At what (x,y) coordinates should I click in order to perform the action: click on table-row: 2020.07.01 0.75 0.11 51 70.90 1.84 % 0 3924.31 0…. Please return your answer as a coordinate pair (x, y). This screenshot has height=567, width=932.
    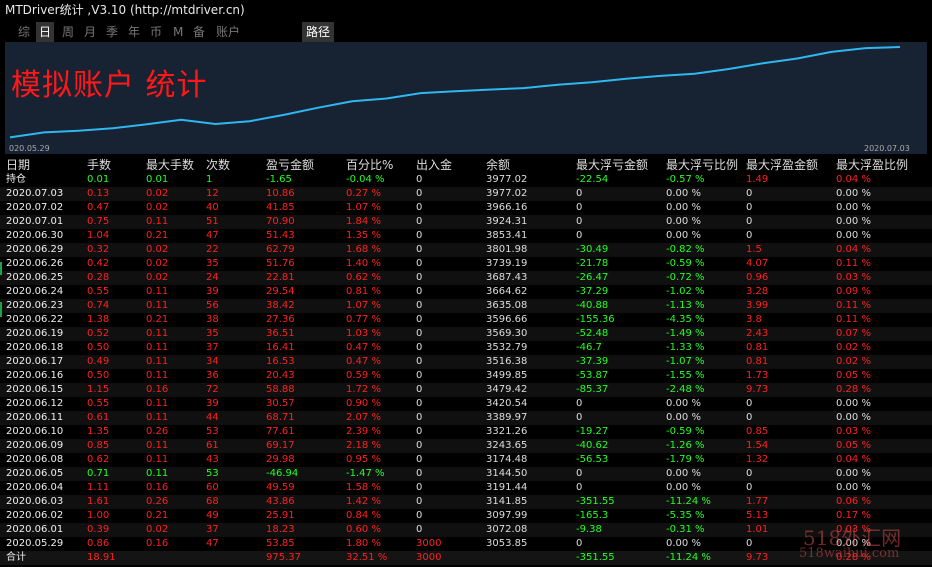
    Looking at the image, I should click on (466, 222).